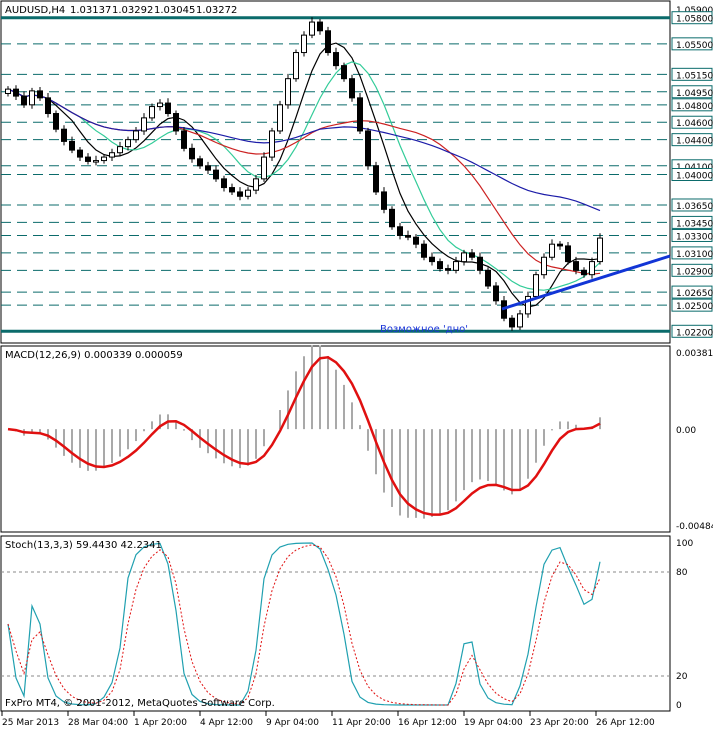 This screenshot has height=729, width=713. Describe the element at coordinates (493, 723) in the screenshot. I see `time-tick-label: 19 Apr 04:00` at that location.